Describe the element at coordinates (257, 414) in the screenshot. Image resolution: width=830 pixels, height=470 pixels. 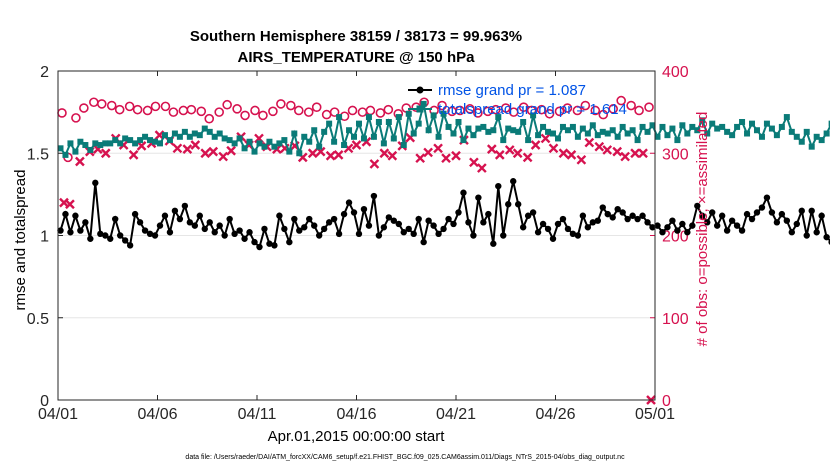
I see `x-tick-label: 04/11` at that location.